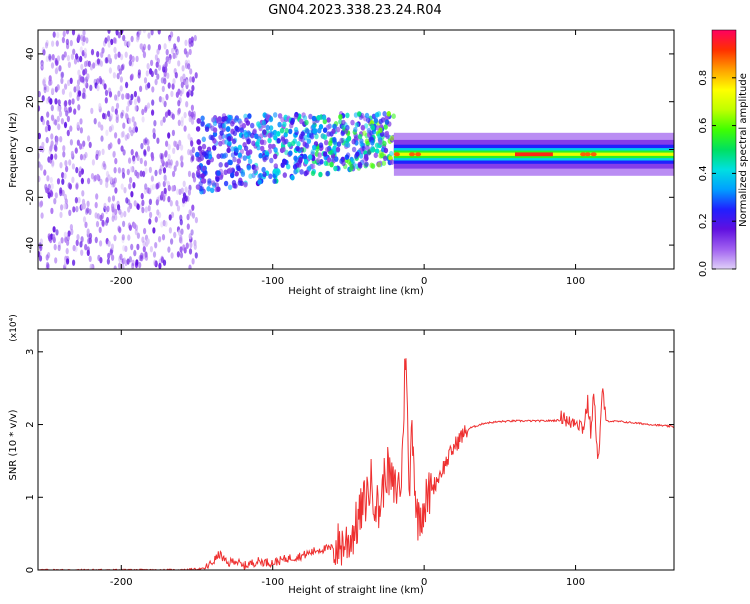 The width and height of the screenshot is (750, 604). Describe the element at coordinates (593, 154) in the screenshot. I see `signal-peak` at that location.